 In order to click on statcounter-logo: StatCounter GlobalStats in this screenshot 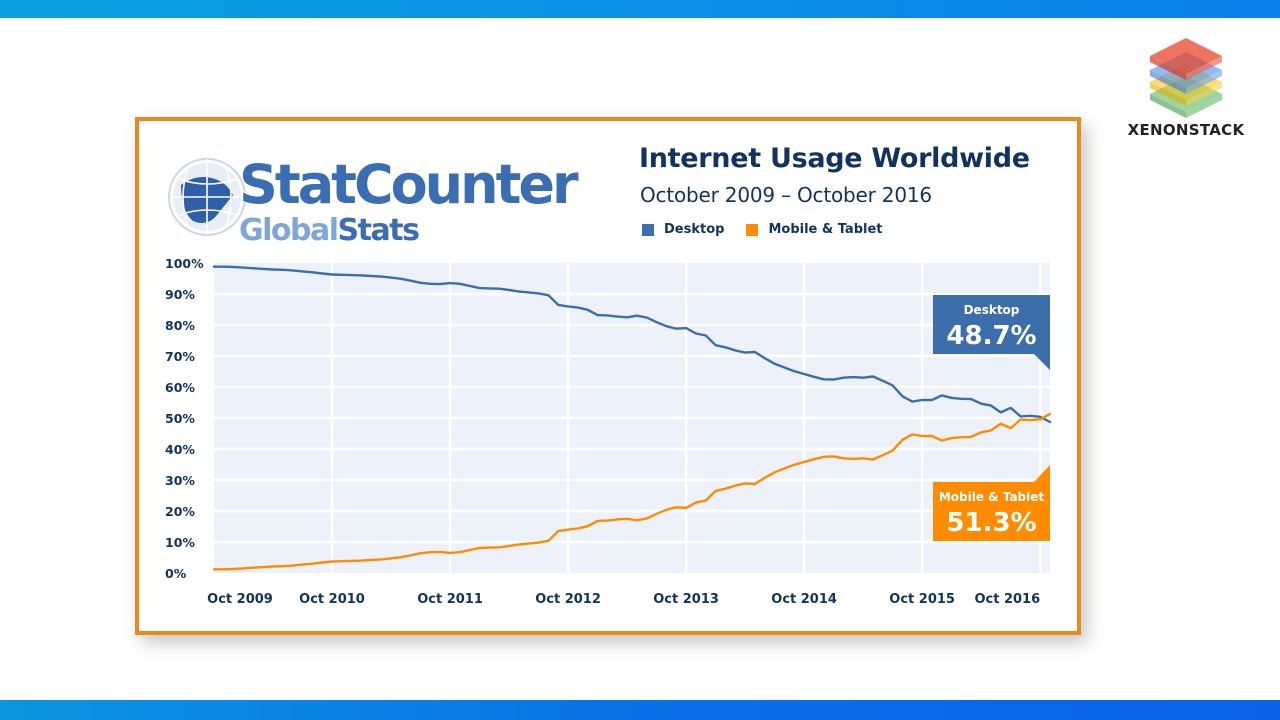, I will do `click(375, 198)`.